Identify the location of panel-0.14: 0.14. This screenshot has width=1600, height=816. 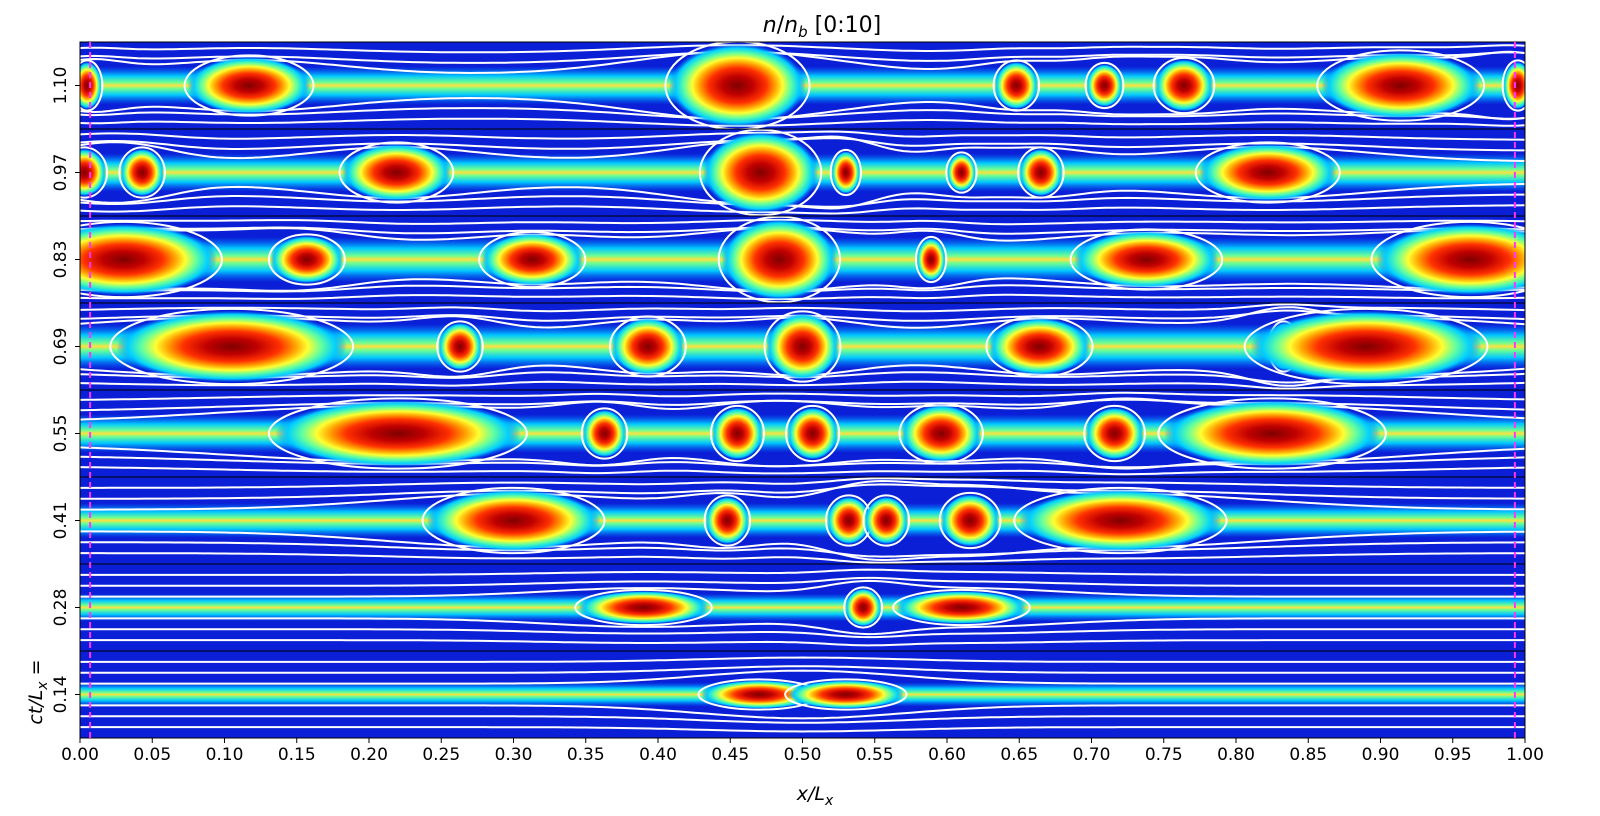
(788, 694).